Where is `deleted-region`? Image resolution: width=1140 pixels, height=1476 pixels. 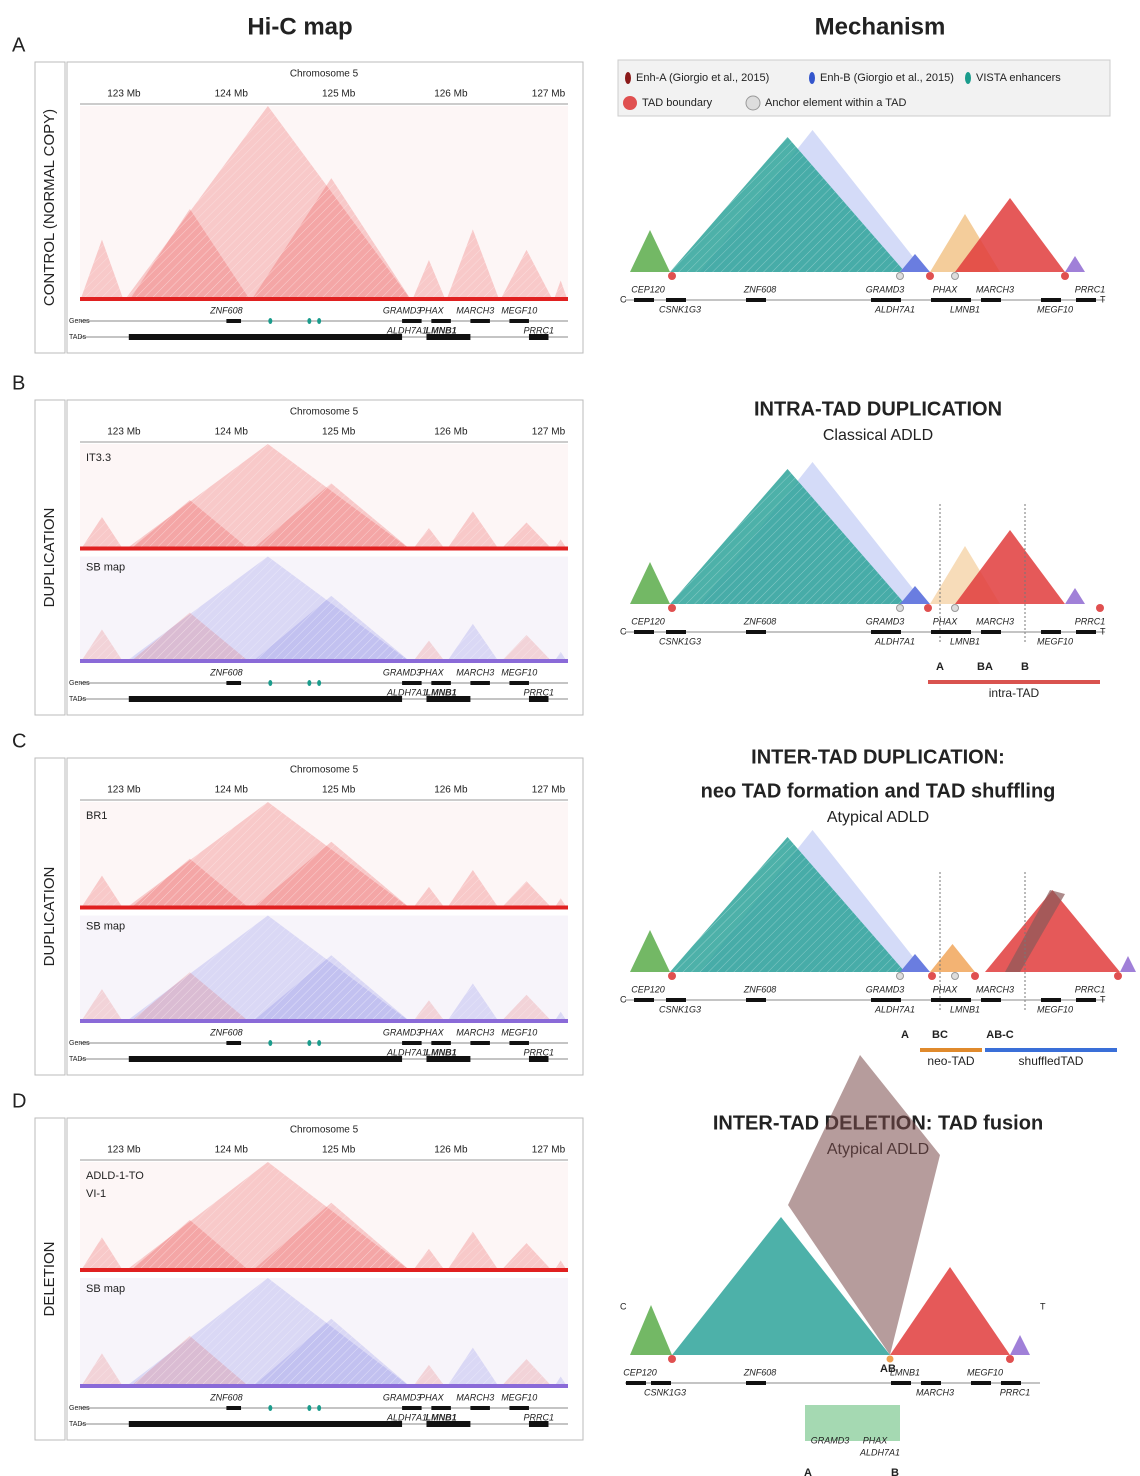 deleted-region is located at coordinates (852, 1423).